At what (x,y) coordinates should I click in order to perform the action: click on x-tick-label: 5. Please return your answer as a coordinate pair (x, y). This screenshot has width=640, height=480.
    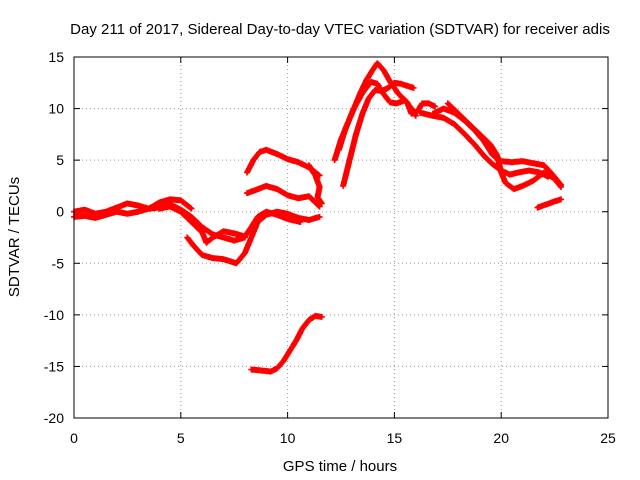
    Looking at the image, I should click on (181, 438).